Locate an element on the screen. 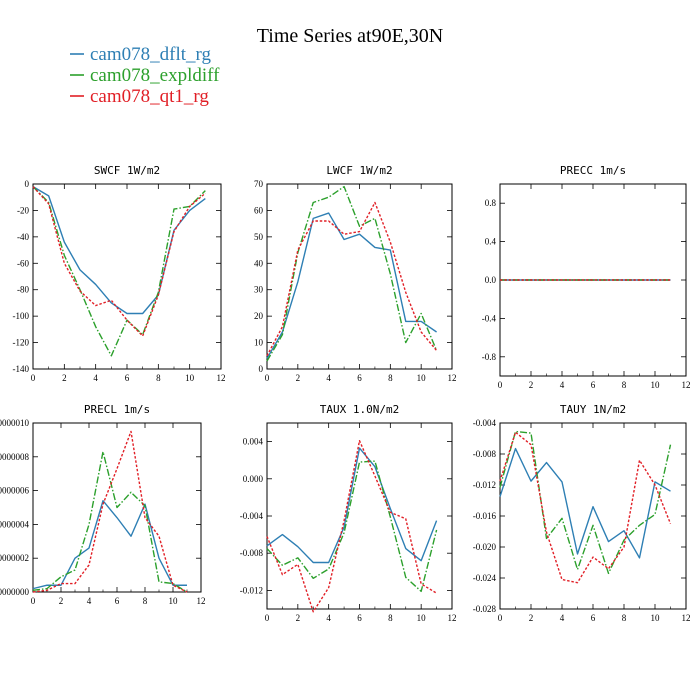 This screenshot has width=700, height=700. y-tick-label: -140 is located at coordinates (21, 369).